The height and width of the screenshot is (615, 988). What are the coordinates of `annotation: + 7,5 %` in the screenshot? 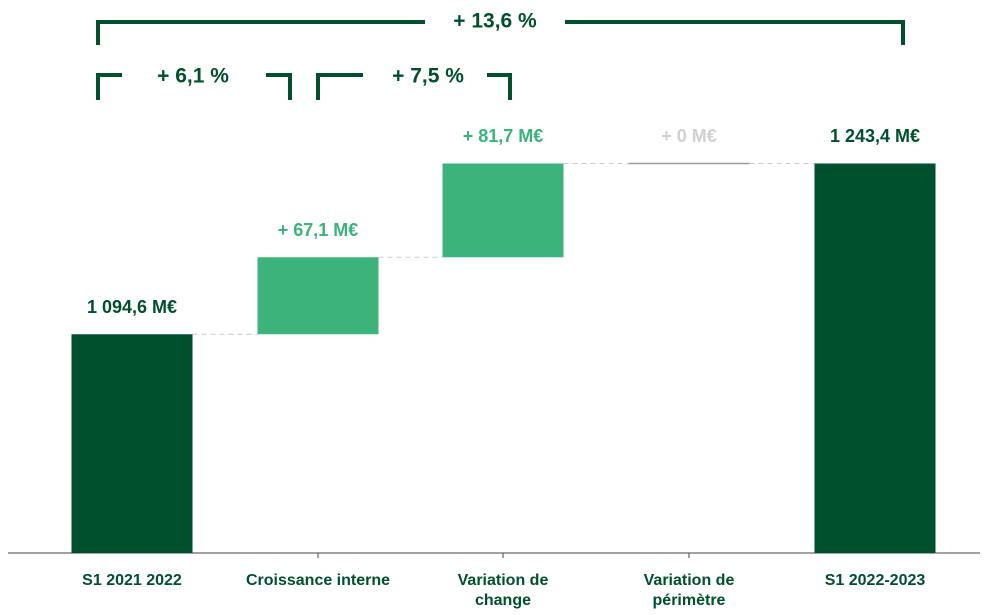 It's located at (428, 76).